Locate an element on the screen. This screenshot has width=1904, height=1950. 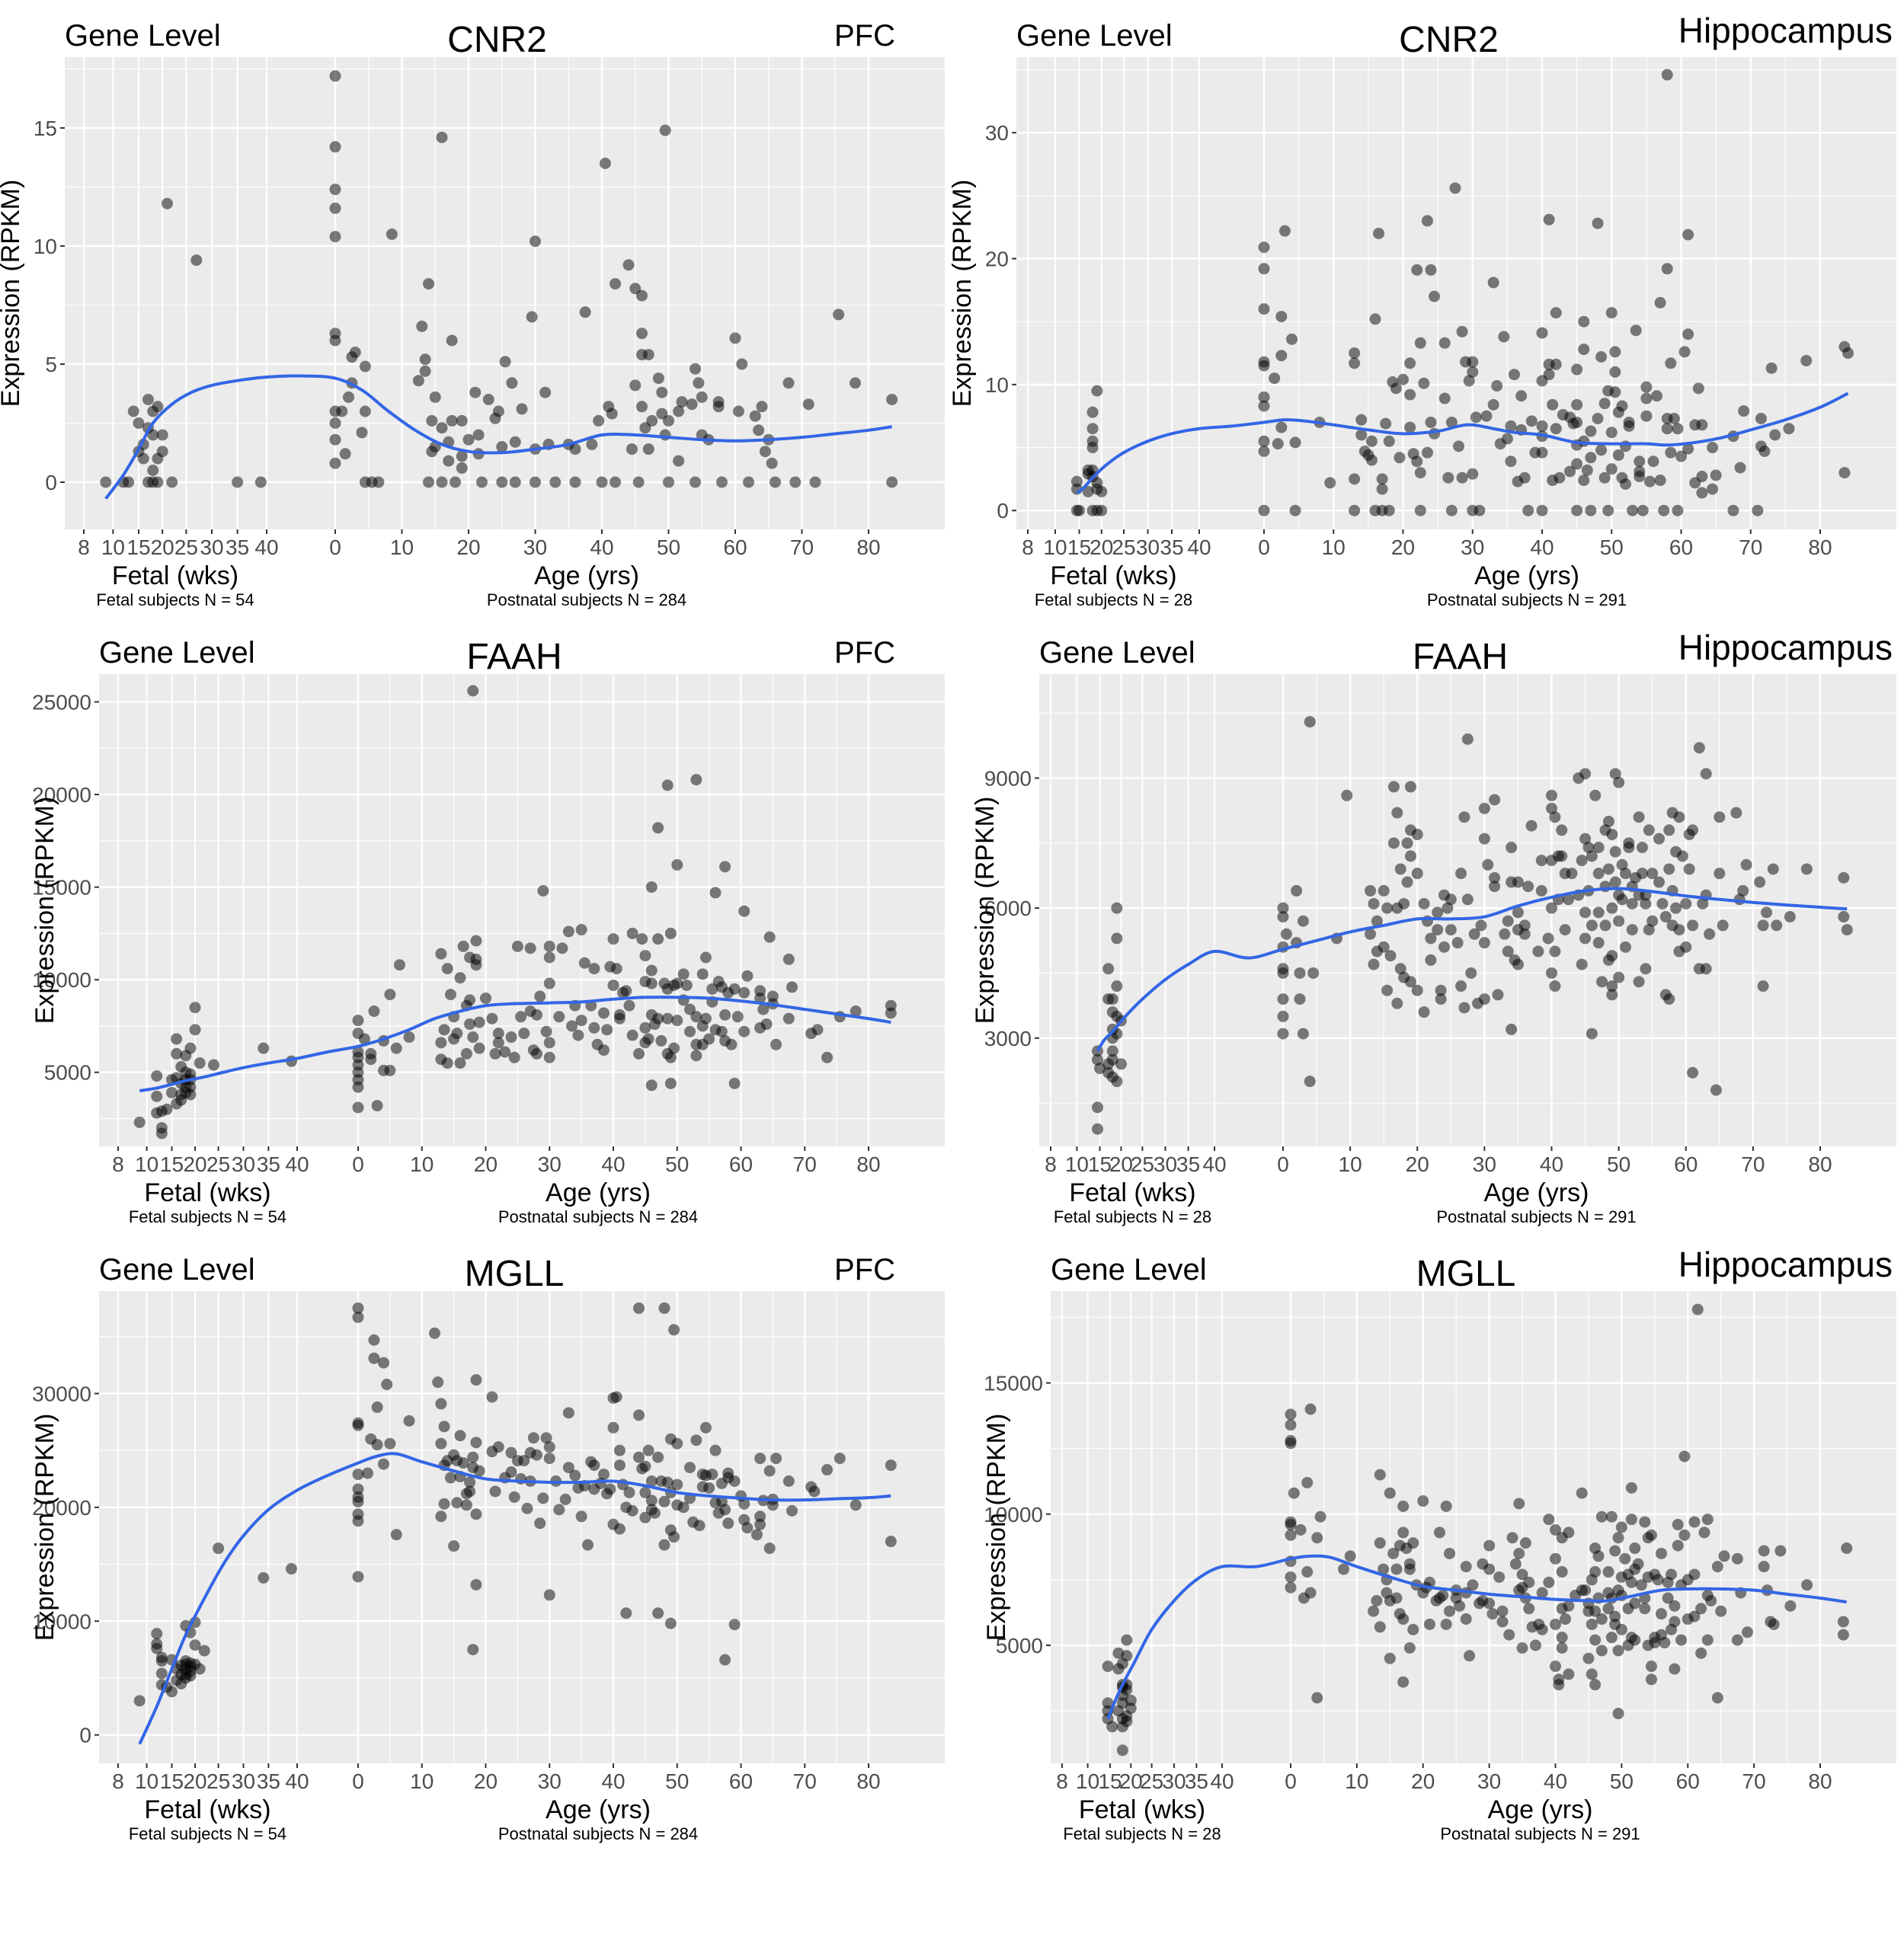
region-label: Hippocampus is located at coordinates (1785, 30).